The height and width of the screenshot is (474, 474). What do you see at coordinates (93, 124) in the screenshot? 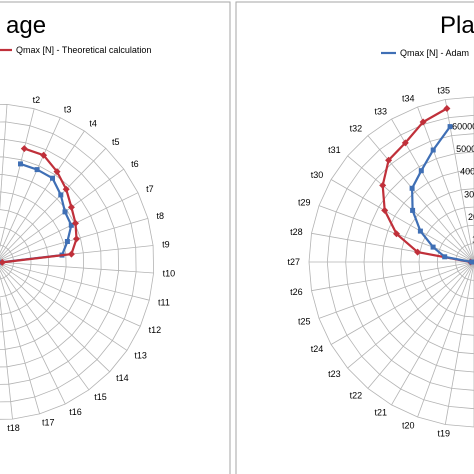
I see `left-category-label: t4` at bounding box center [93, 124].